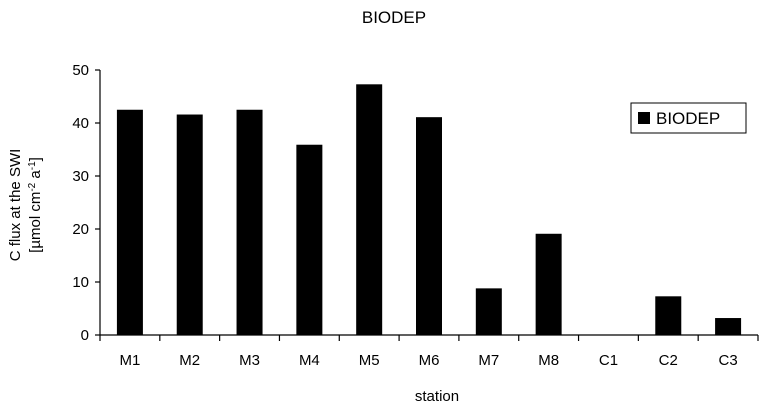  What do you see at coordinates (35, 176) in the screenshot?
I see `y-label-mid: a` at bounding box center [35, 176].